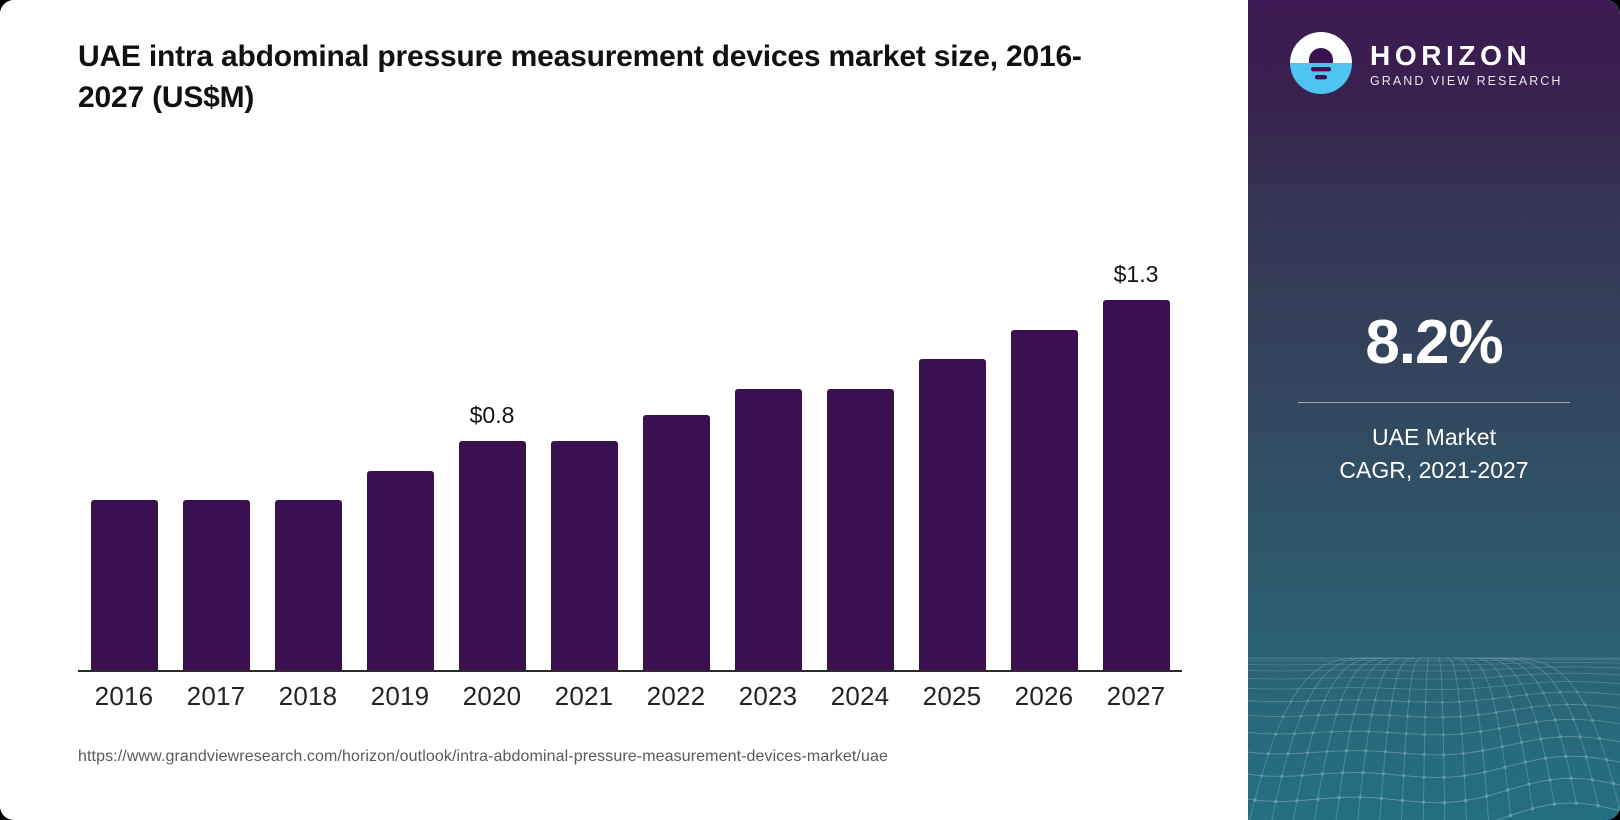 This screenshot has width=1620, height=820. Describe the element at coordinates (584, 556) in the screenshot. I see `bar-2021` at that location.